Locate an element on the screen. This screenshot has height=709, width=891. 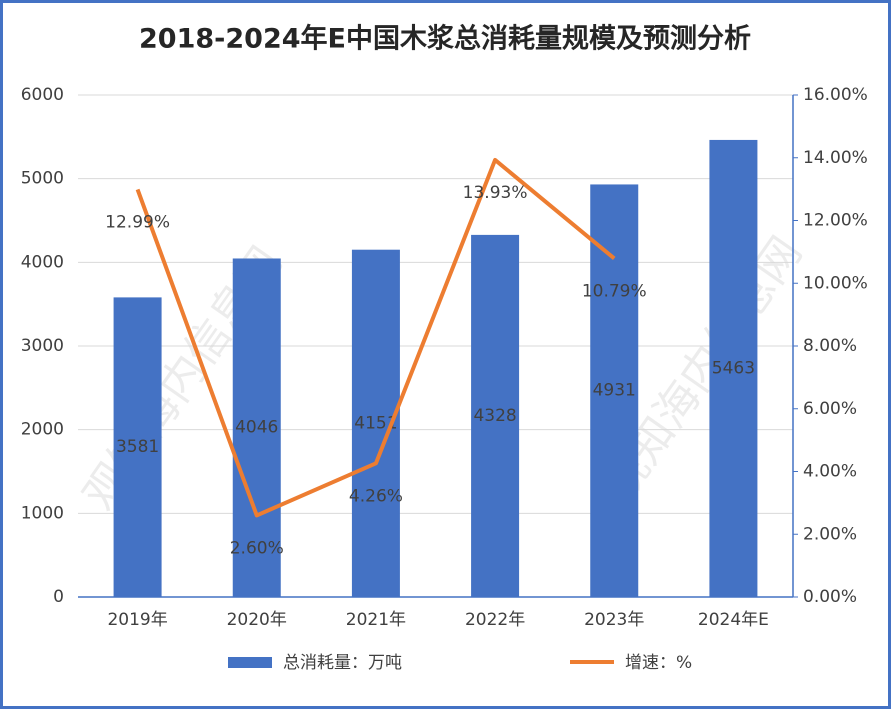
chart-title: 2018-2024年E中国木浆总消耗量规模及预测分析 is located at coordinates (445, 39).